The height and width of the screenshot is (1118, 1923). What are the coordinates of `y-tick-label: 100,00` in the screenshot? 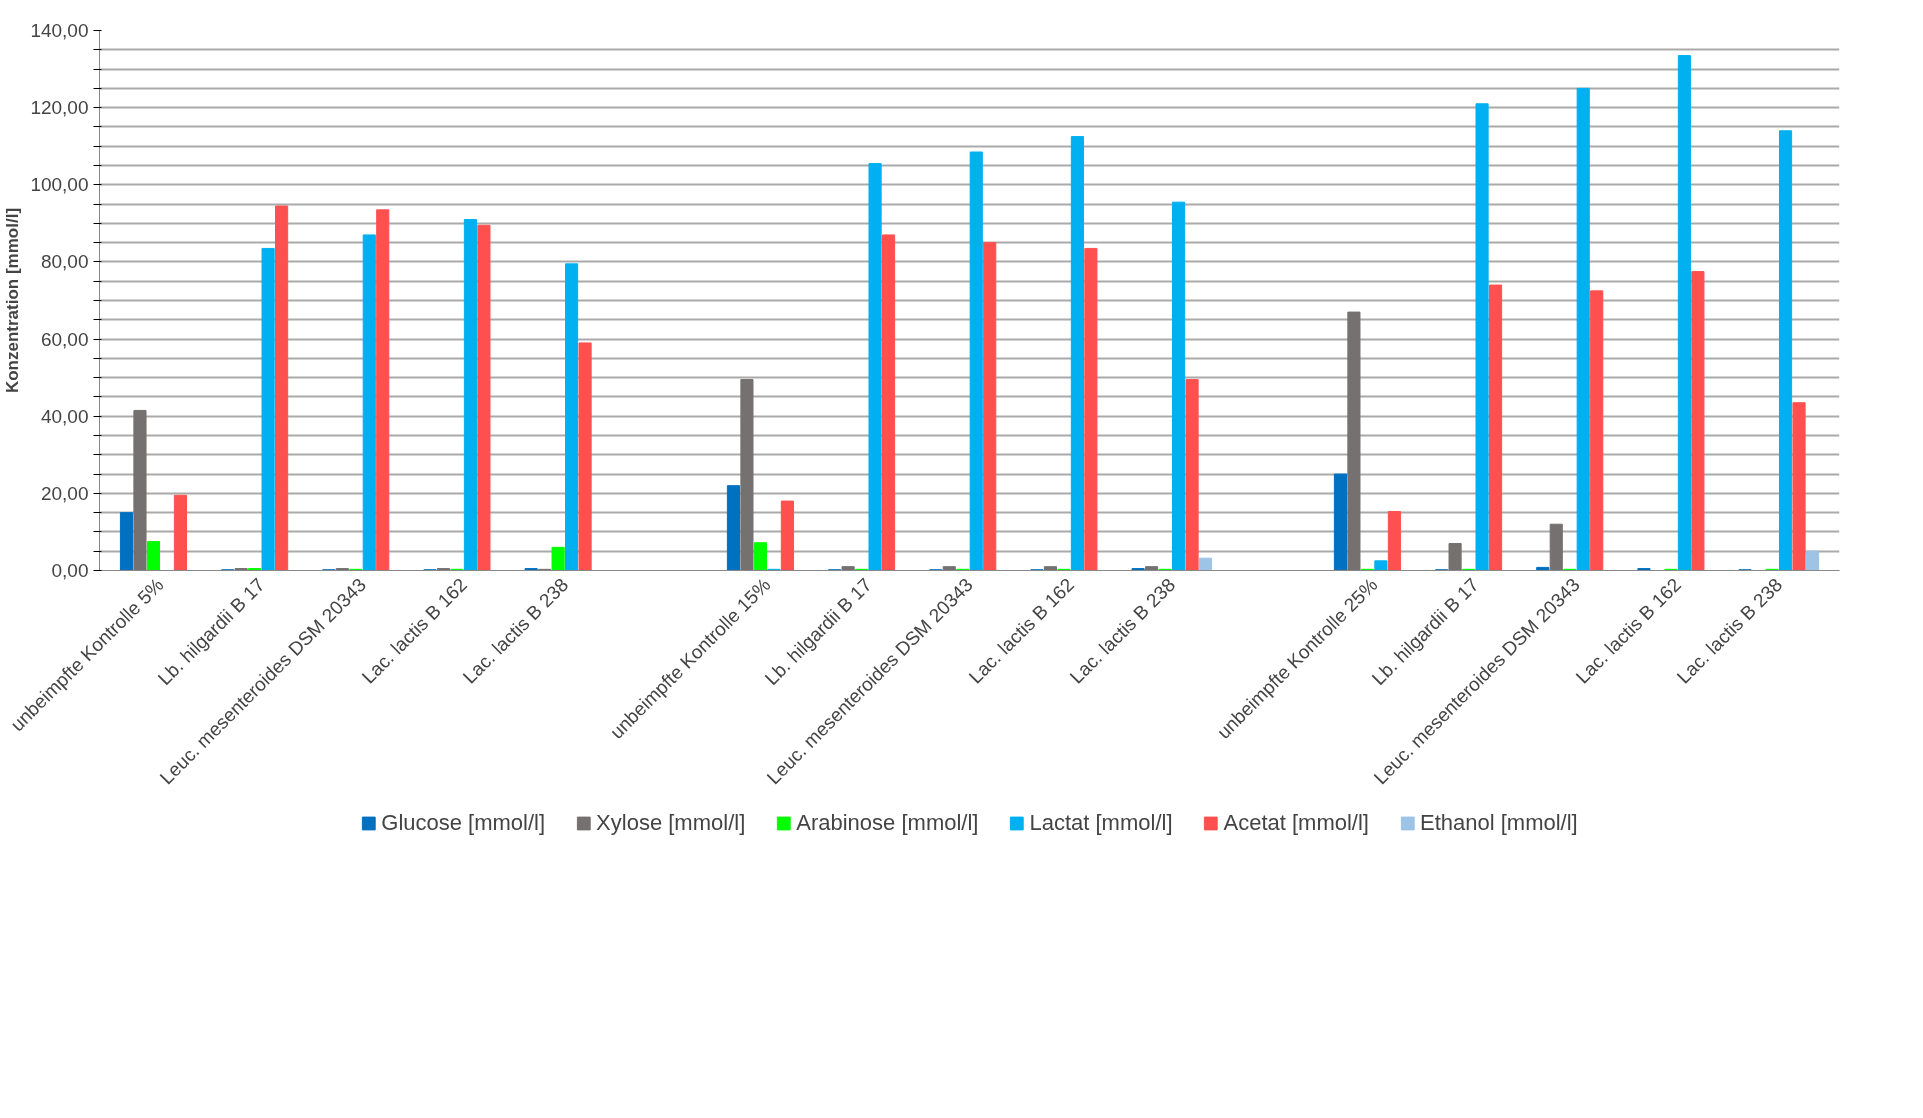 It's located at (59, 185).